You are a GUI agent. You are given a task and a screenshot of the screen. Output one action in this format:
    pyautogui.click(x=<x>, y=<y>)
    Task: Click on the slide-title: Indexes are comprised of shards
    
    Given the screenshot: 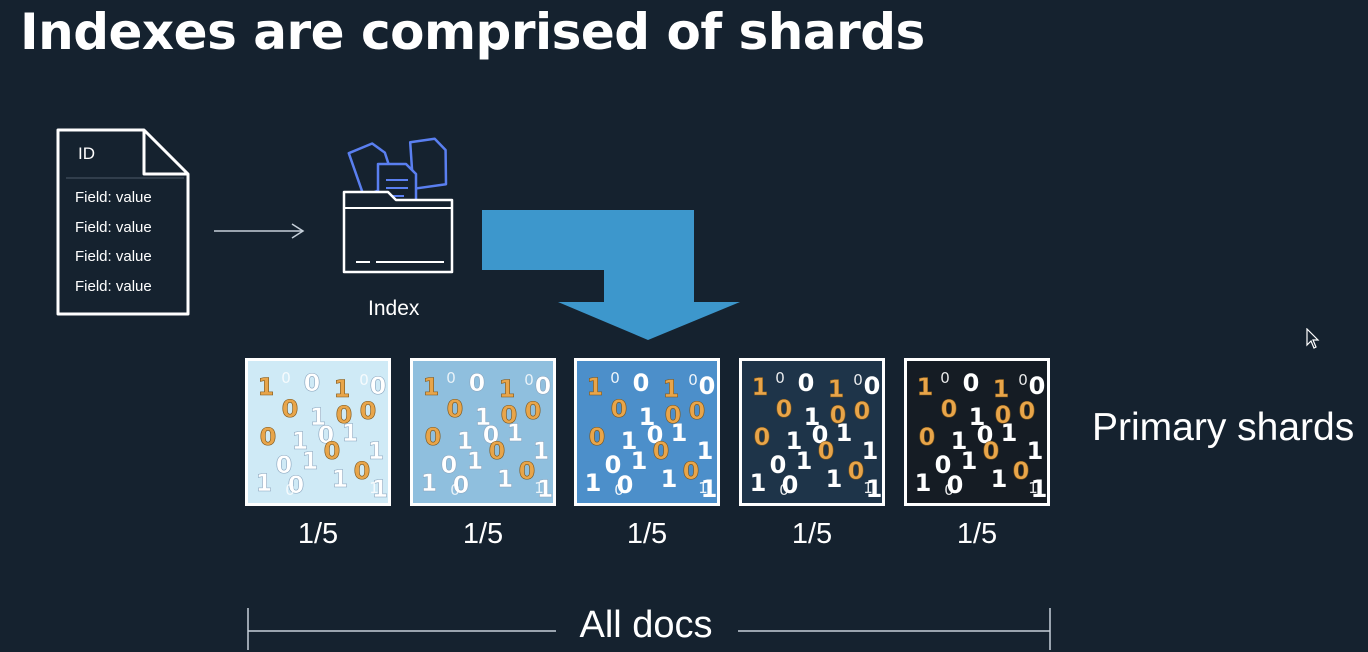 What is the action you would take?
    pyautogui.click(x=472, y=32)
    